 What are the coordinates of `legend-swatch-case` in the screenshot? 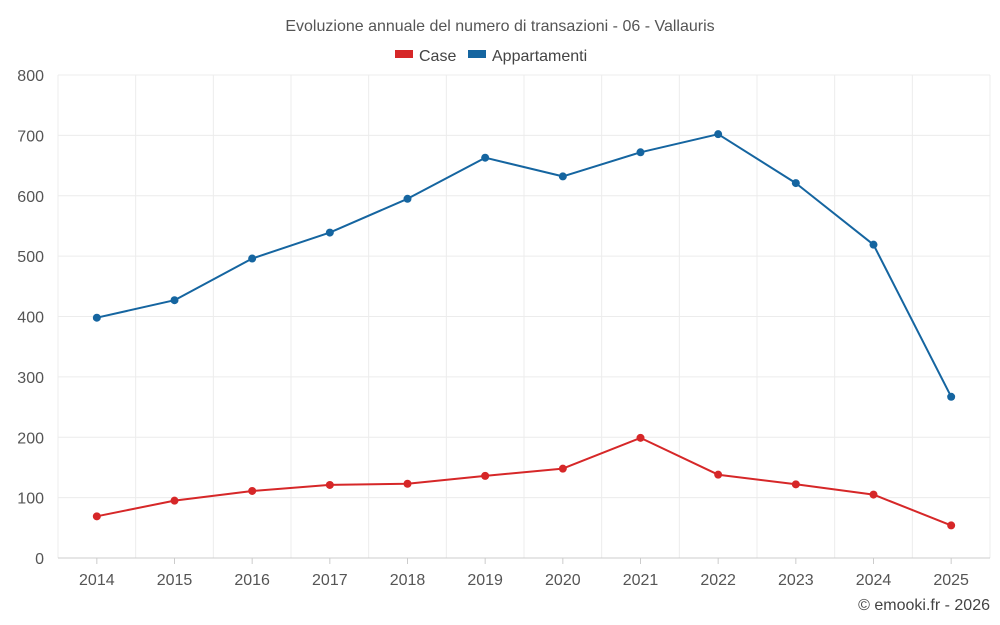 It's located at (404, 54).